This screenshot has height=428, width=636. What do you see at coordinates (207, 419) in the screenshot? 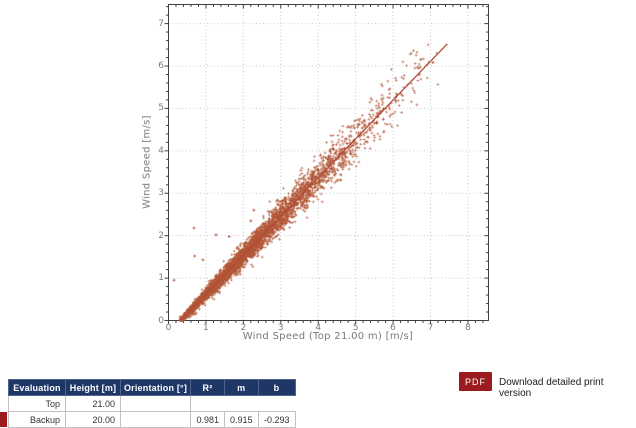
I see `table-cell: 0.981` at bounding box center [207, 419].